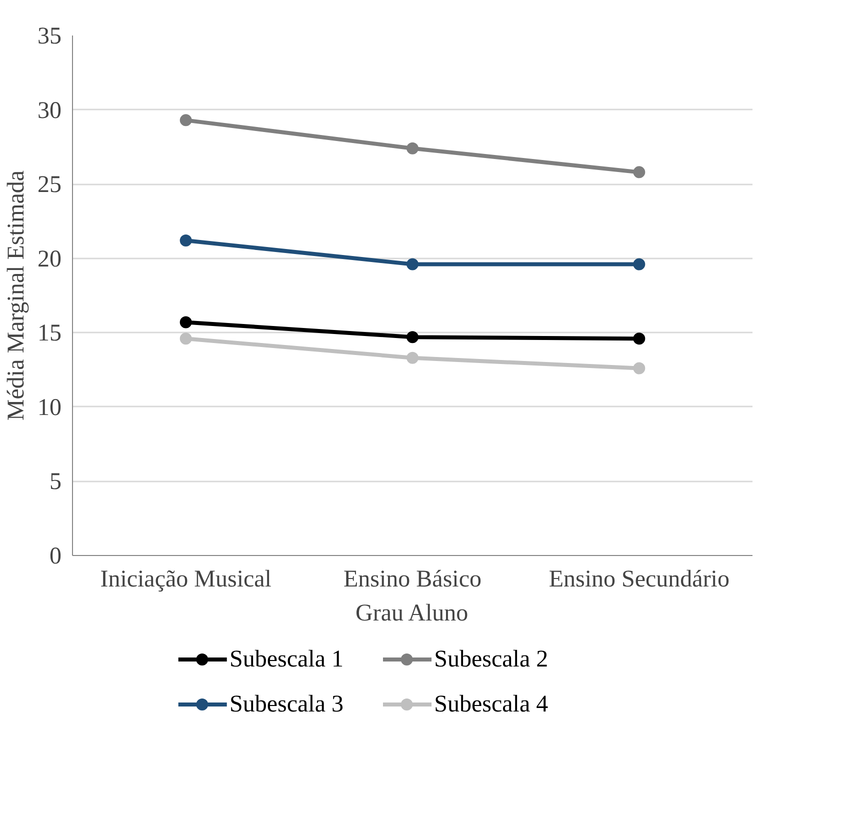 This screenshot has width=861, height=835. I want to click on y-tick-label: 30, so click(50, 111).